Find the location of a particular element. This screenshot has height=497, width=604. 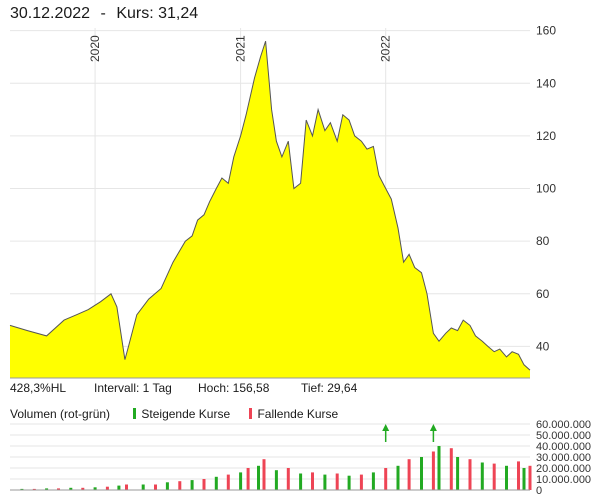

header-price: Kurs: 31,24 is located at coordinates (157, 13).